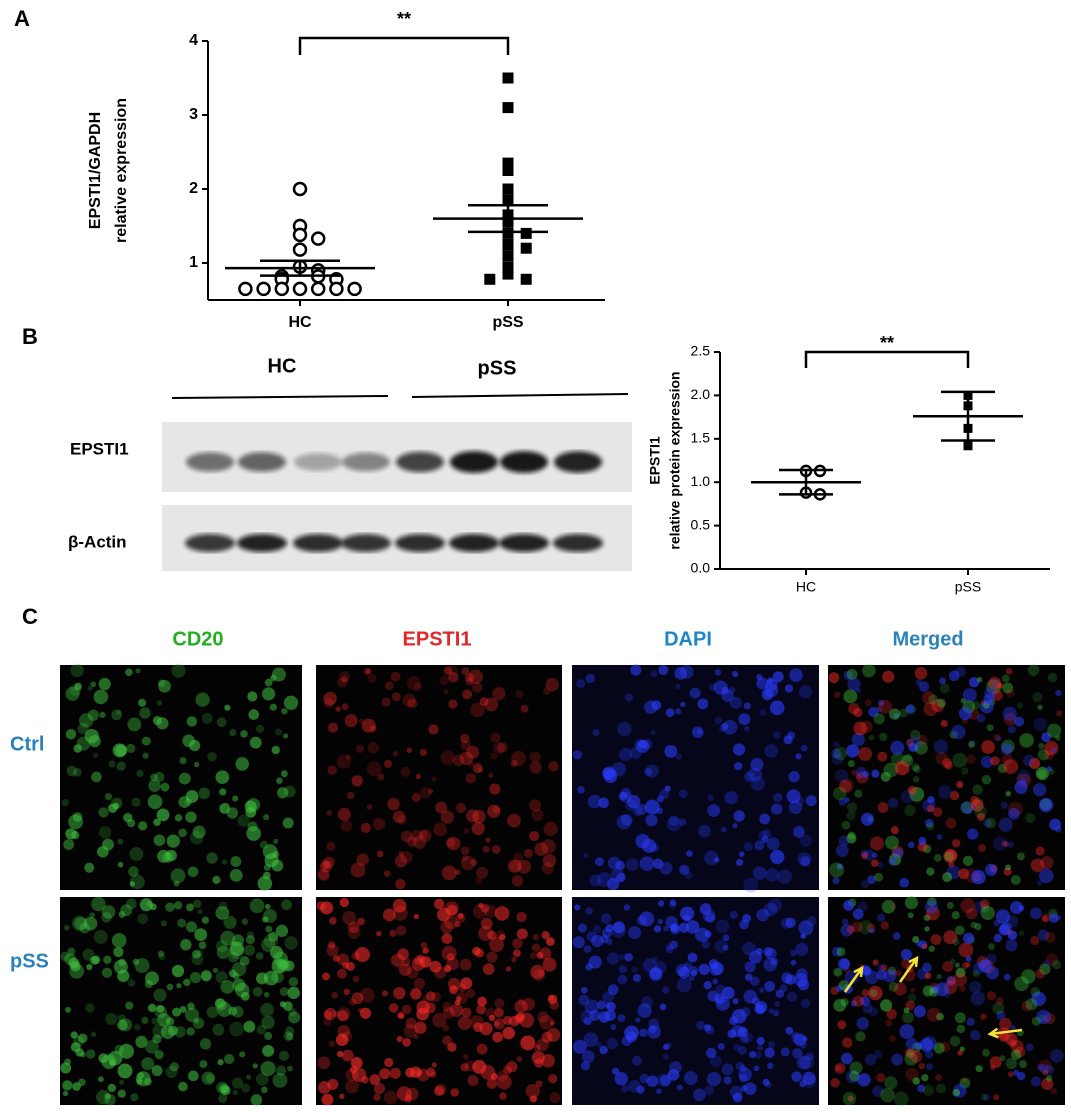 The height and width of the screenshot is (1112, 1071). I want to click on error-bar, so click(968, 416).